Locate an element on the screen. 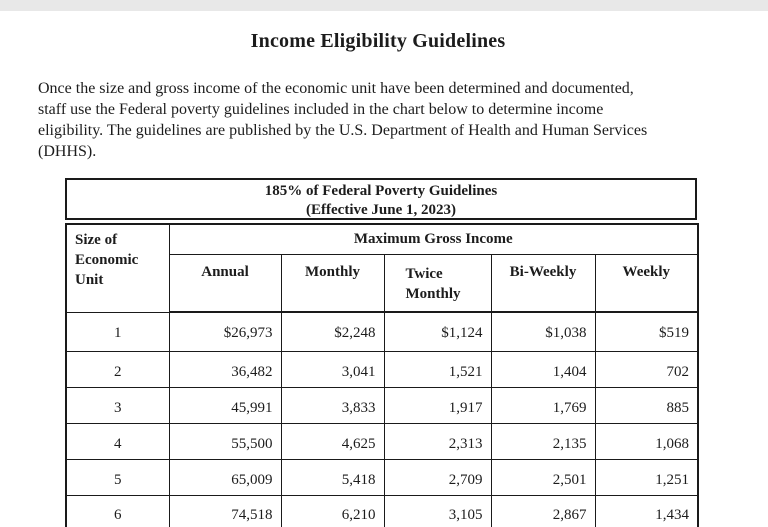  cell-weekly: 885 is located at coordinates (646, 405).